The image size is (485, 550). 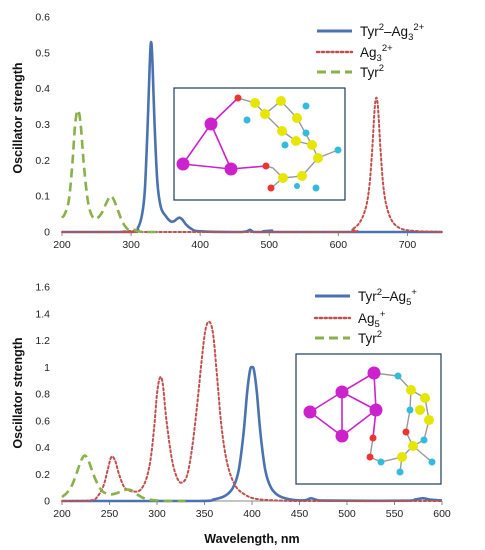 I want to click on bottom-x-tick-label: 200, so click(x=62, y=514).